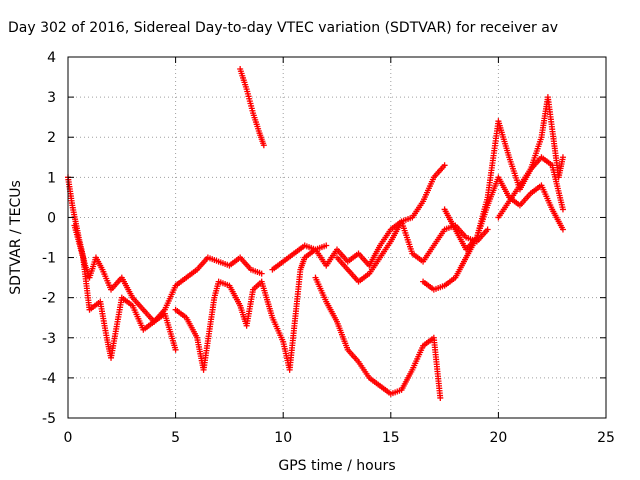 This screenshot has height=480, width=640. What do you see at coordinates (606, 438) in the screenshot?
I see `x-tick-label: 25` at bounding box center [606, 438].